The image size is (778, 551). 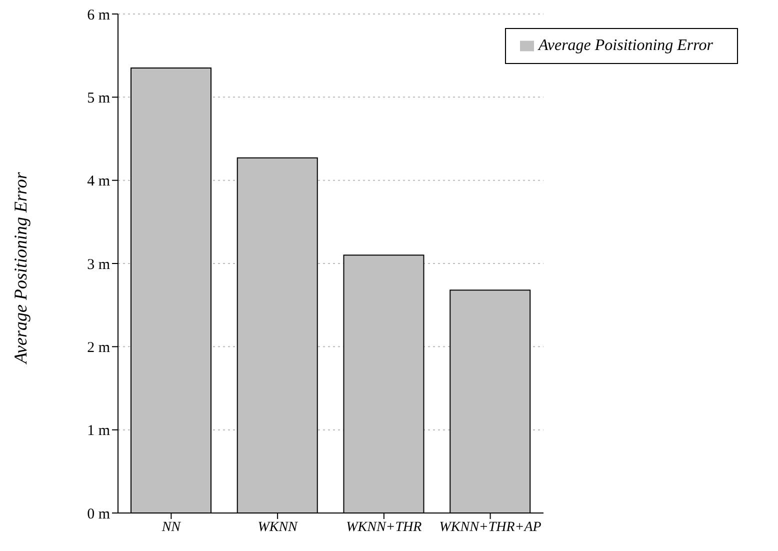 I want to click on y-axis-title: Average Positioning Error, so click(x=20, y=267).